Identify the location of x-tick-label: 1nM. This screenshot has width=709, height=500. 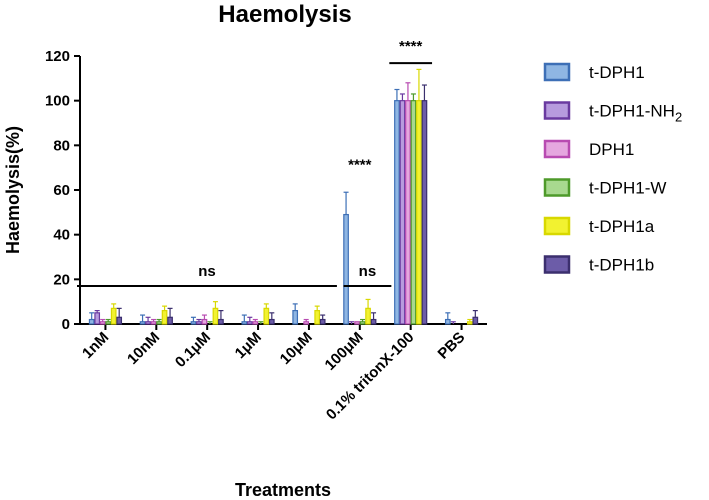
(95, 345).